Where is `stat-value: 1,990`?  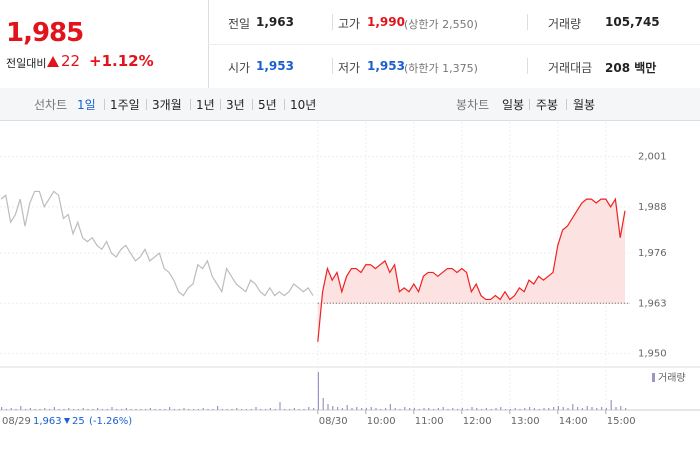 stat-value: 1,990 is located at coordinates (386, 22).